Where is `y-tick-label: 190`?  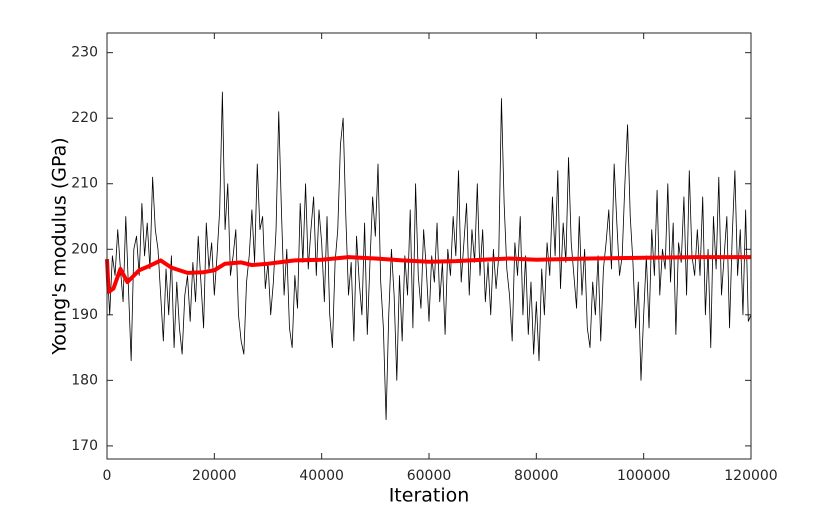 y-tick-label: 190 is located at coordinates (84, 315).